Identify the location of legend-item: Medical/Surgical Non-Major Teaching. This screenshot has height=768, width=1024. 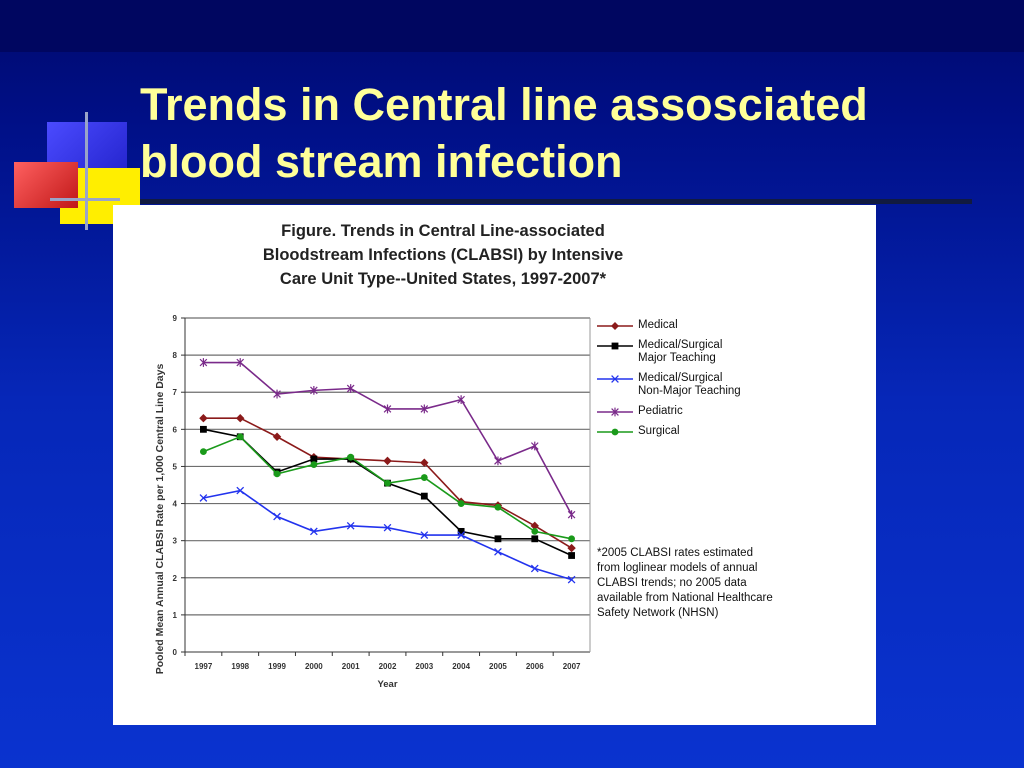
(736, 385).